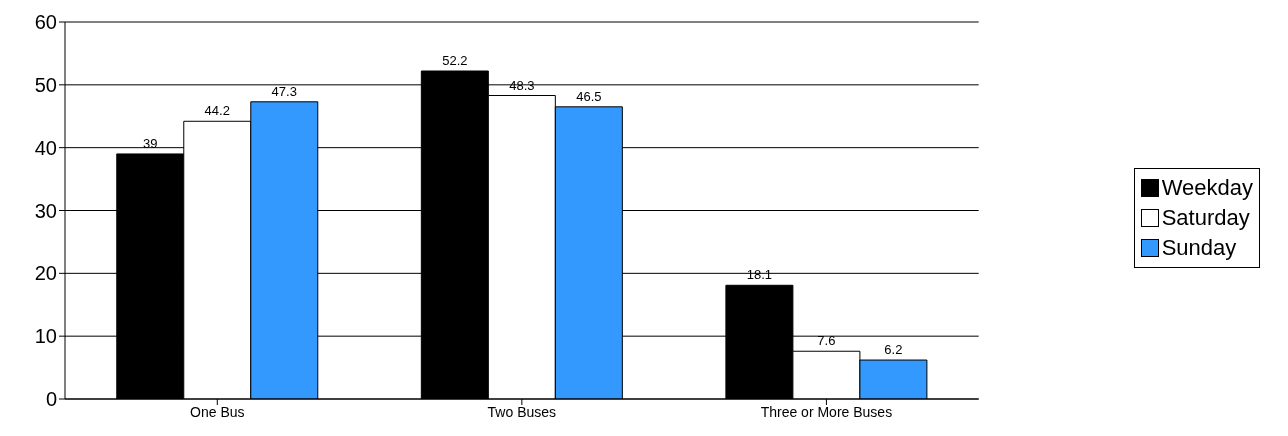  Describe the element at coordinates (45, 336) in the screenshot. I see `y-tick-label: 10` at that location.